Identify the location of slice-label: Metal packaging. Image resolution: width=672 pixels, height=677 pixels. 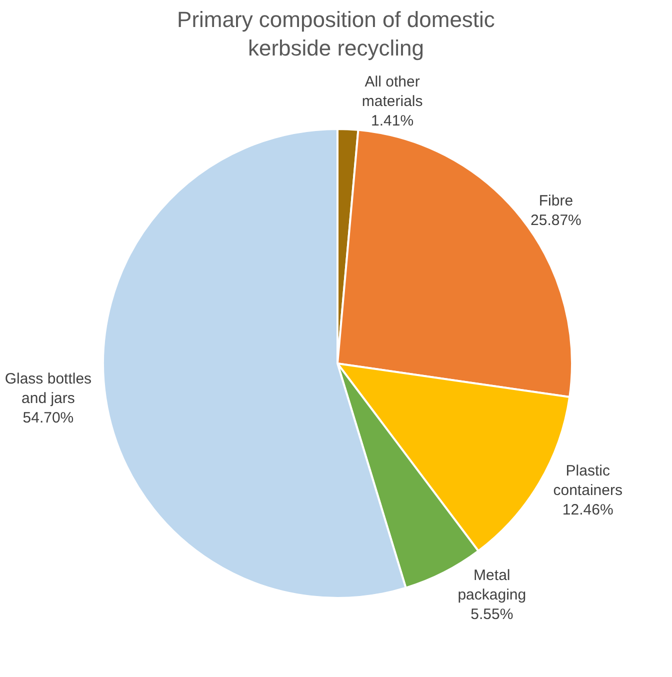
(492, 585).